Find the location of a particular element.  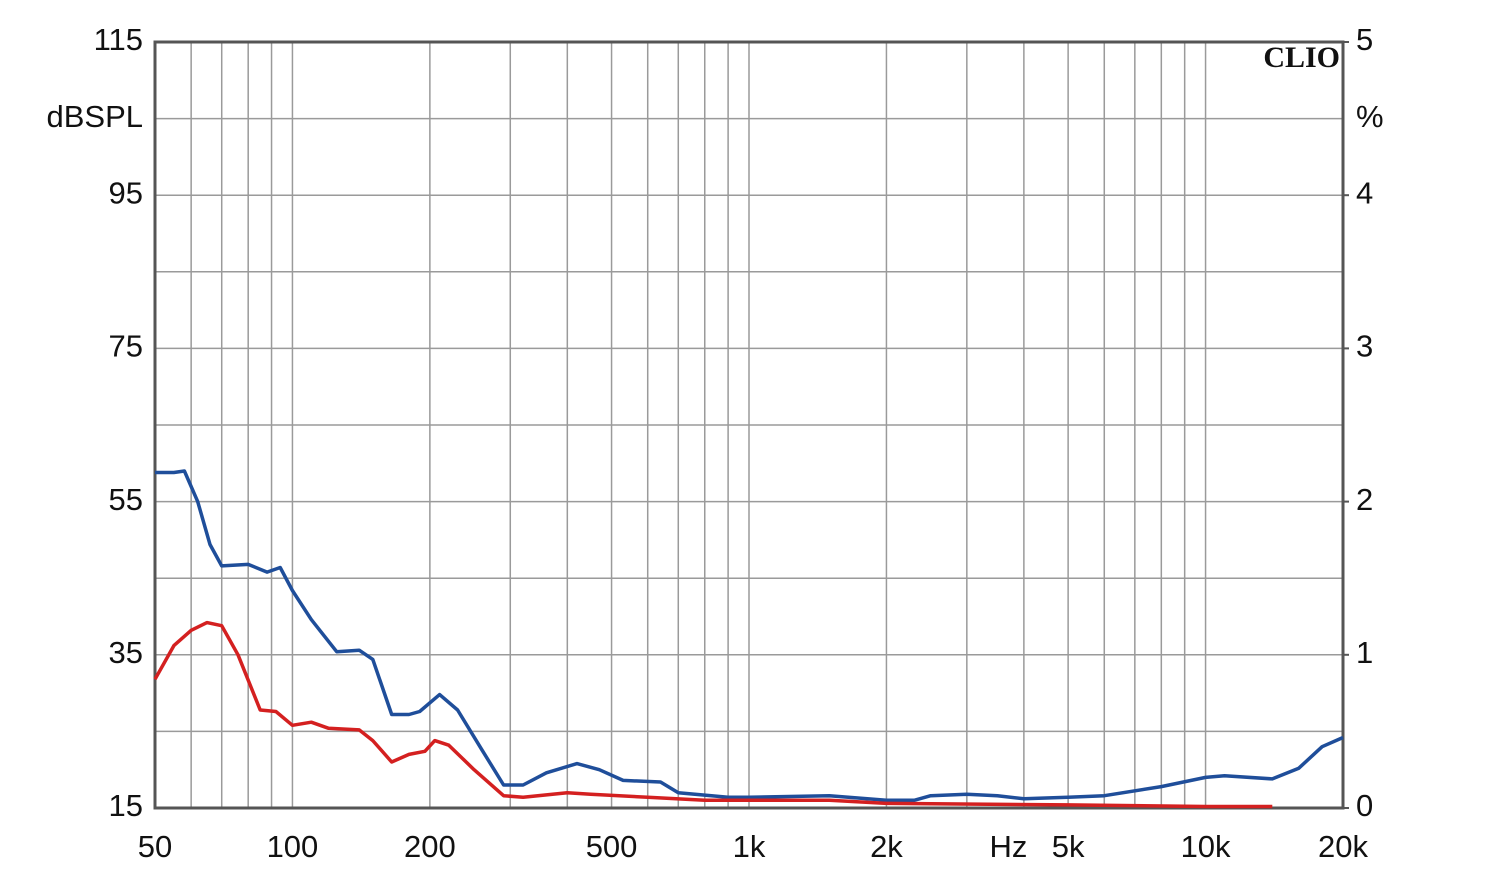

y2-tick-label: 3 is located at coordinates (1364, 346).